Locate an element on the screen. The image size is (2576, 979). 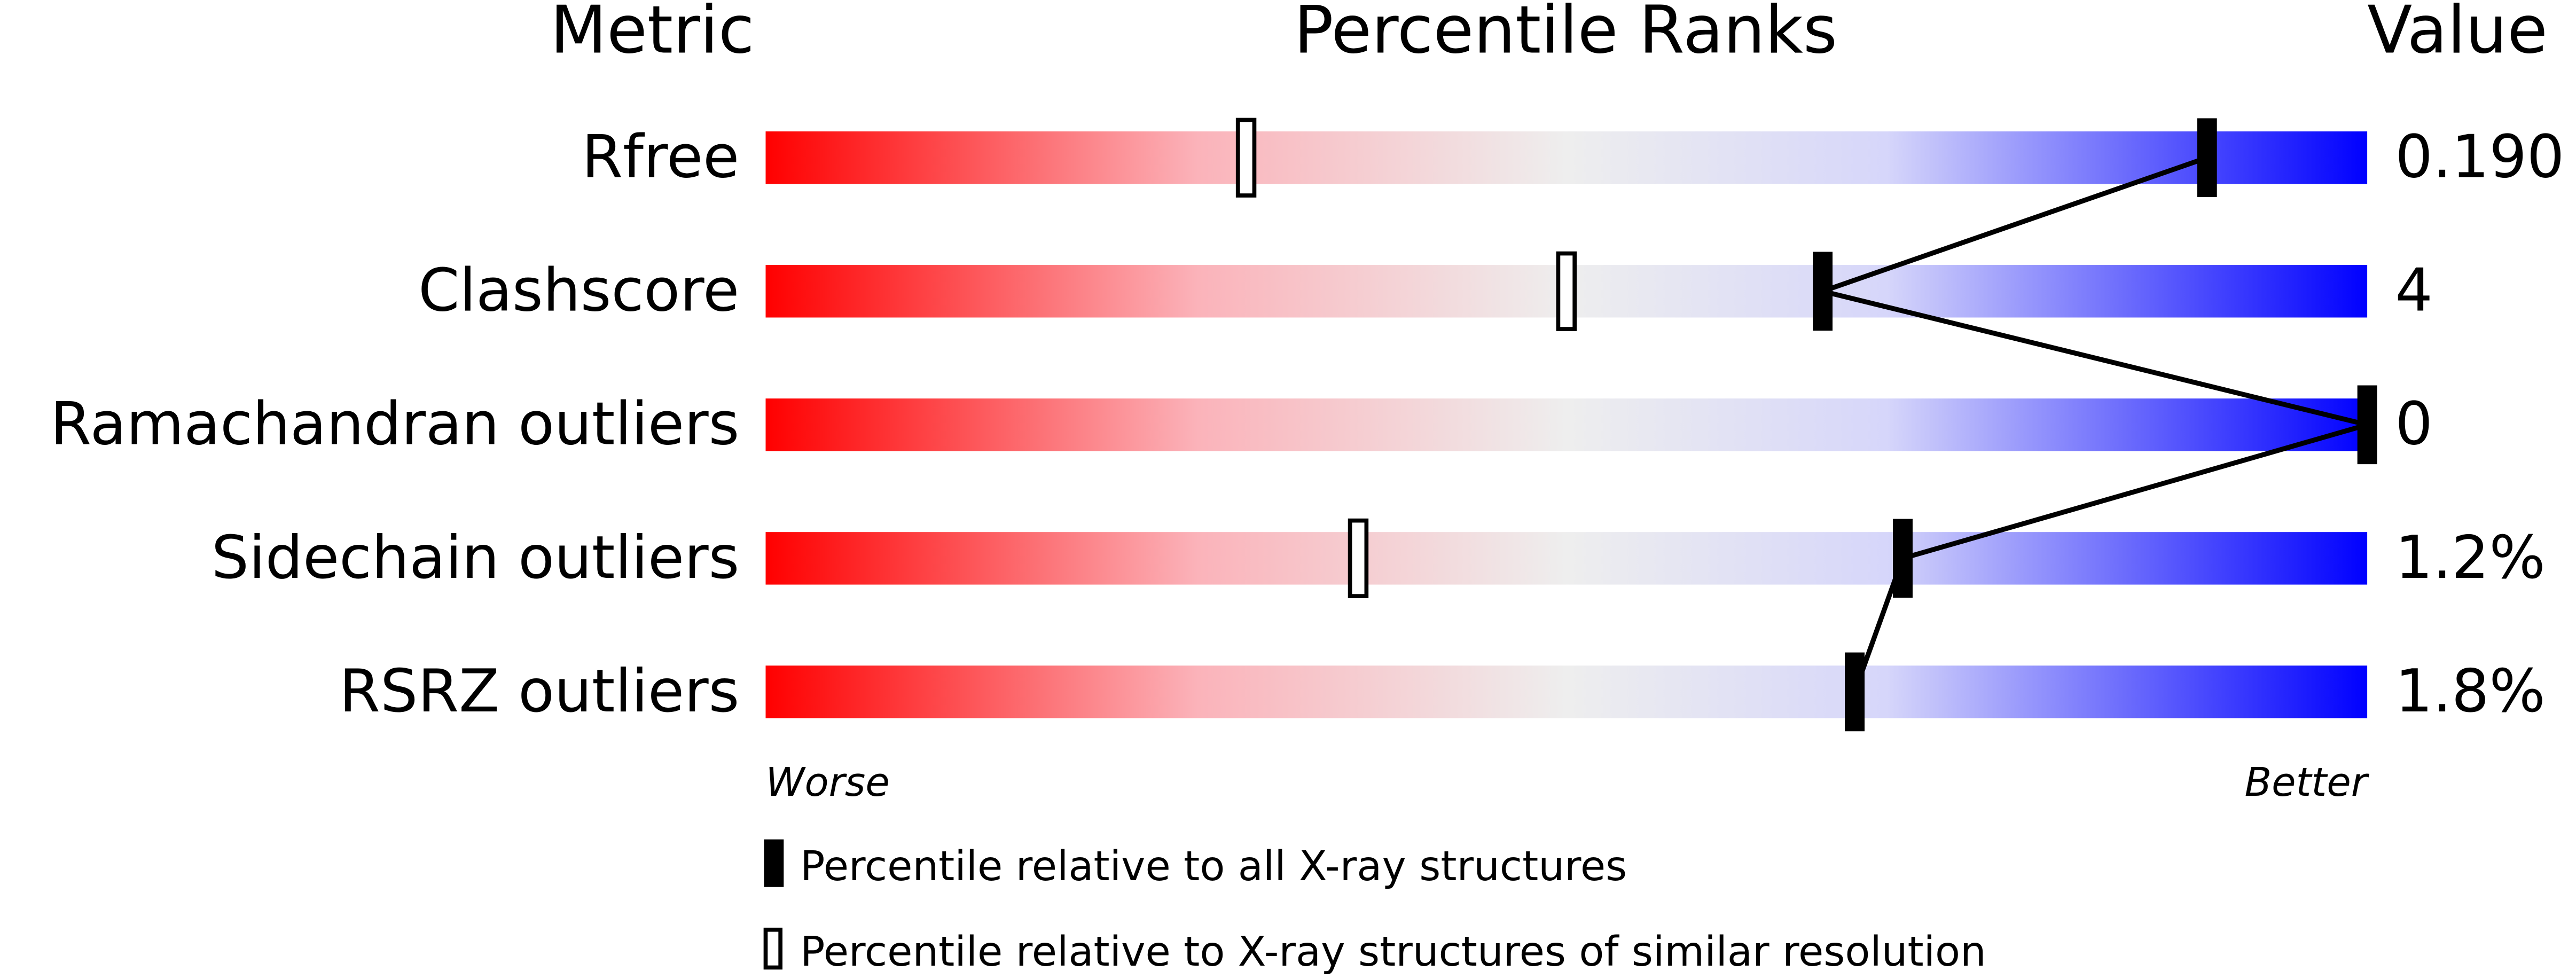
better-label: Better is located at coordinates (2306, 782).